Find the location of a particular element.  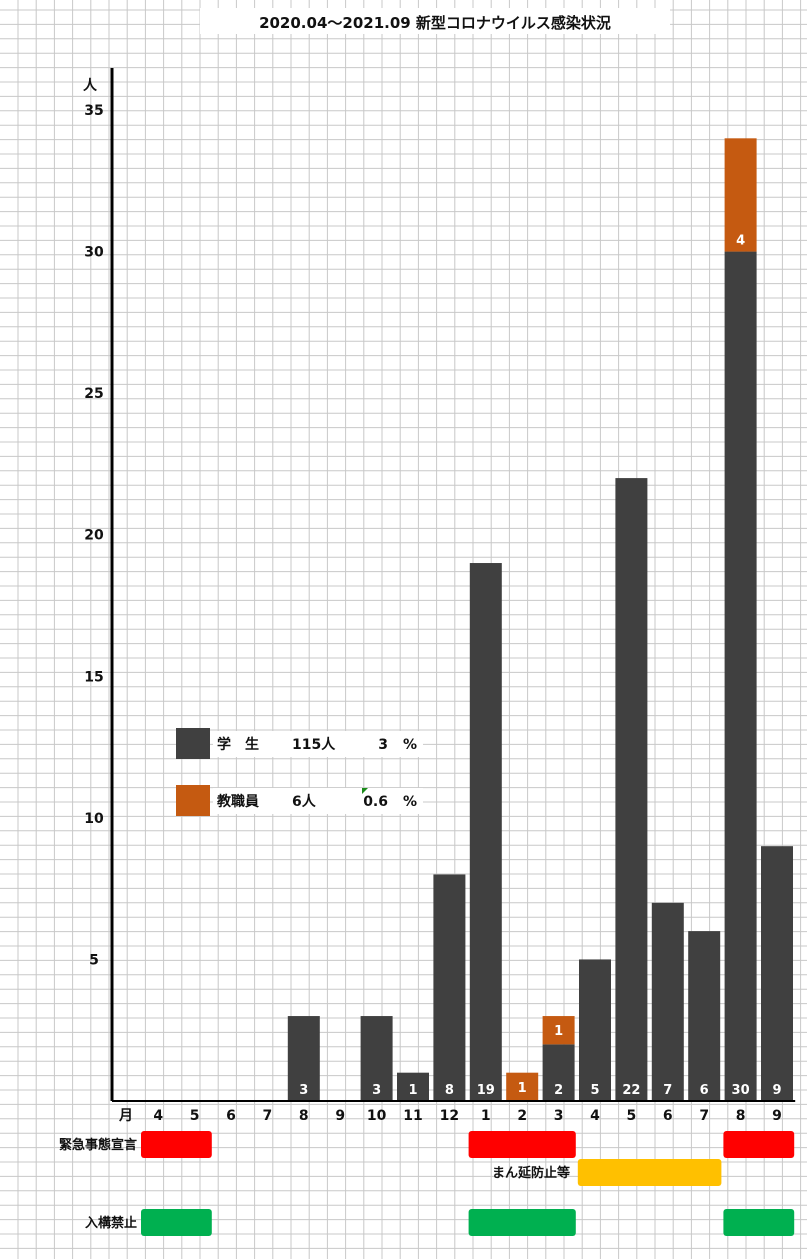

bar-label-students: 22 is located at coordinates (631, 1090).